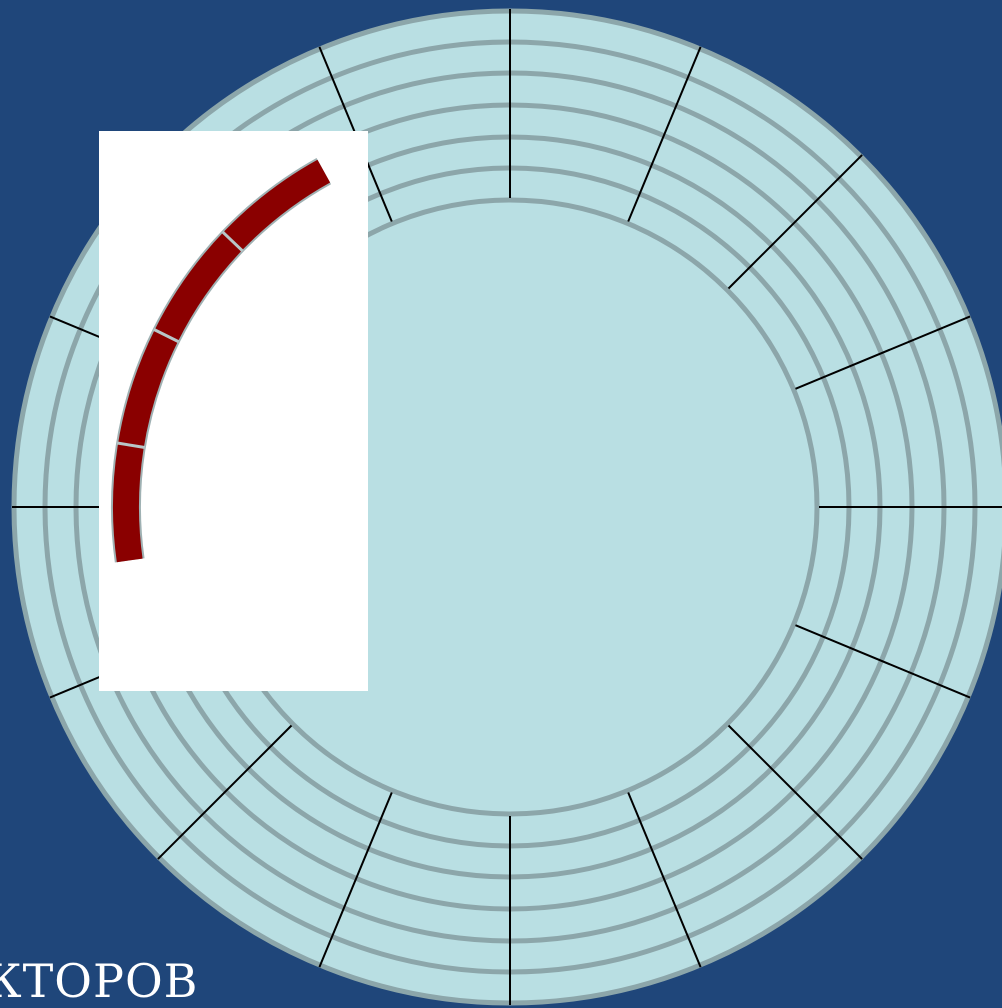 The height and width of the screenshot is (1008, 1002). I want to click on sector-zoom-inset, so click(233, 411).